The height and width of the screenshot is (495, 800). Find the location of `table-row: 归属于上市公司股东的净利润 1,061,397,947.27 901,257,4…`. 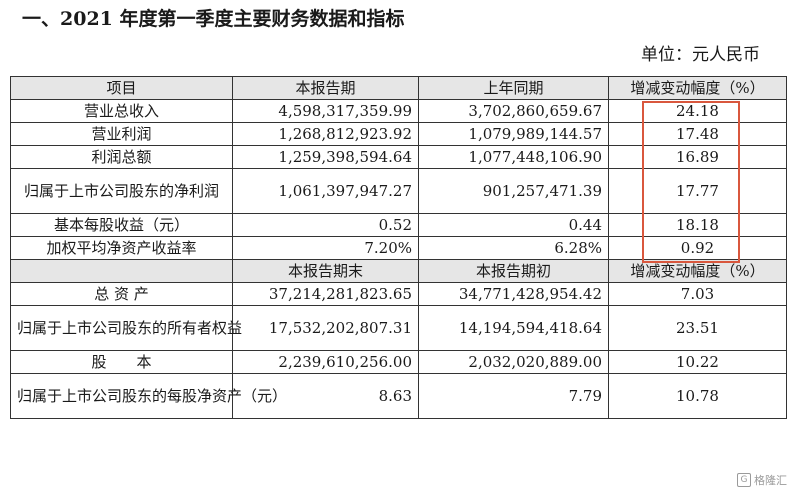

table-row: 归属于上市公司股东的净利润 1,061,397,947.27 901,257,4… is located at coordinates (398, 191).